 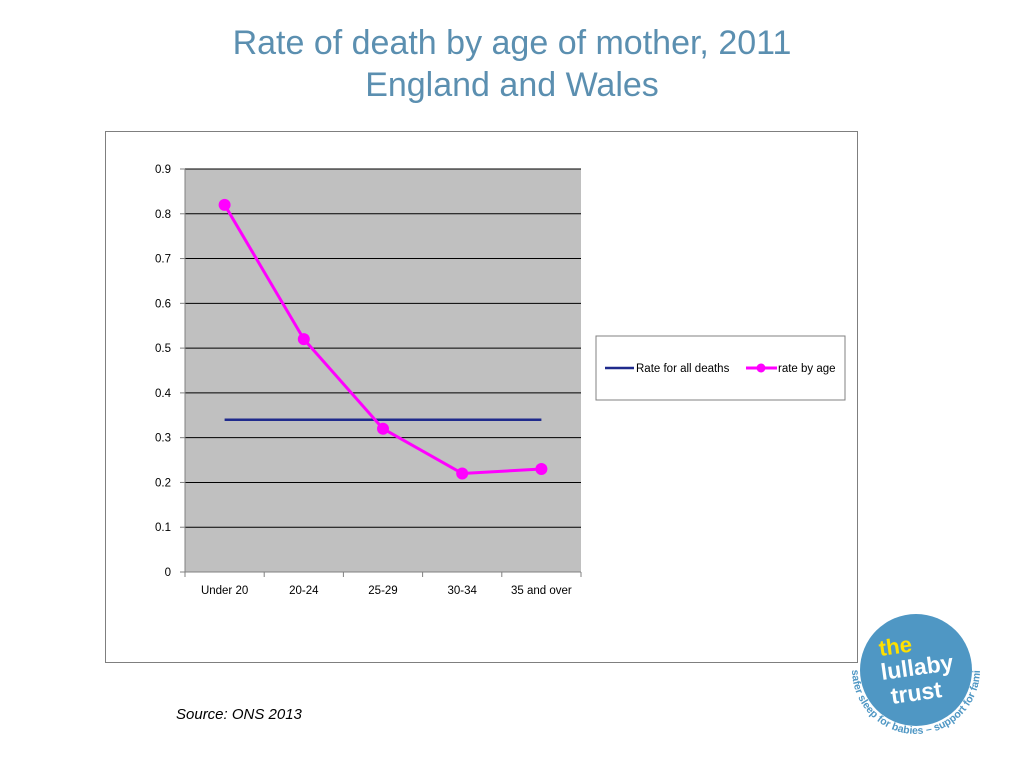 What do you see at coordinates (170, 371) in the screenshot?
I see `y-tick-labels: 0 0.1 0.2 0.3 0.4 0.5 0.6 0.7 0.8 0.9` at bounding box center [170, 371].